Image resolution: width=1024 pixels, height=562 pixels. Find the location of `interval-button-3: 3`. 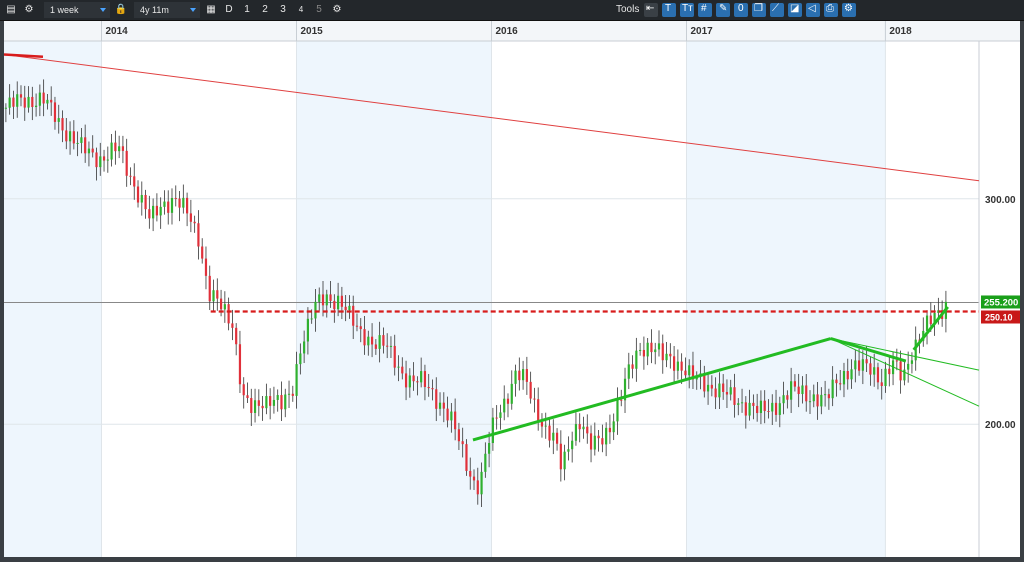

interval-button-3: 3 is located at coordinates (283, 9).